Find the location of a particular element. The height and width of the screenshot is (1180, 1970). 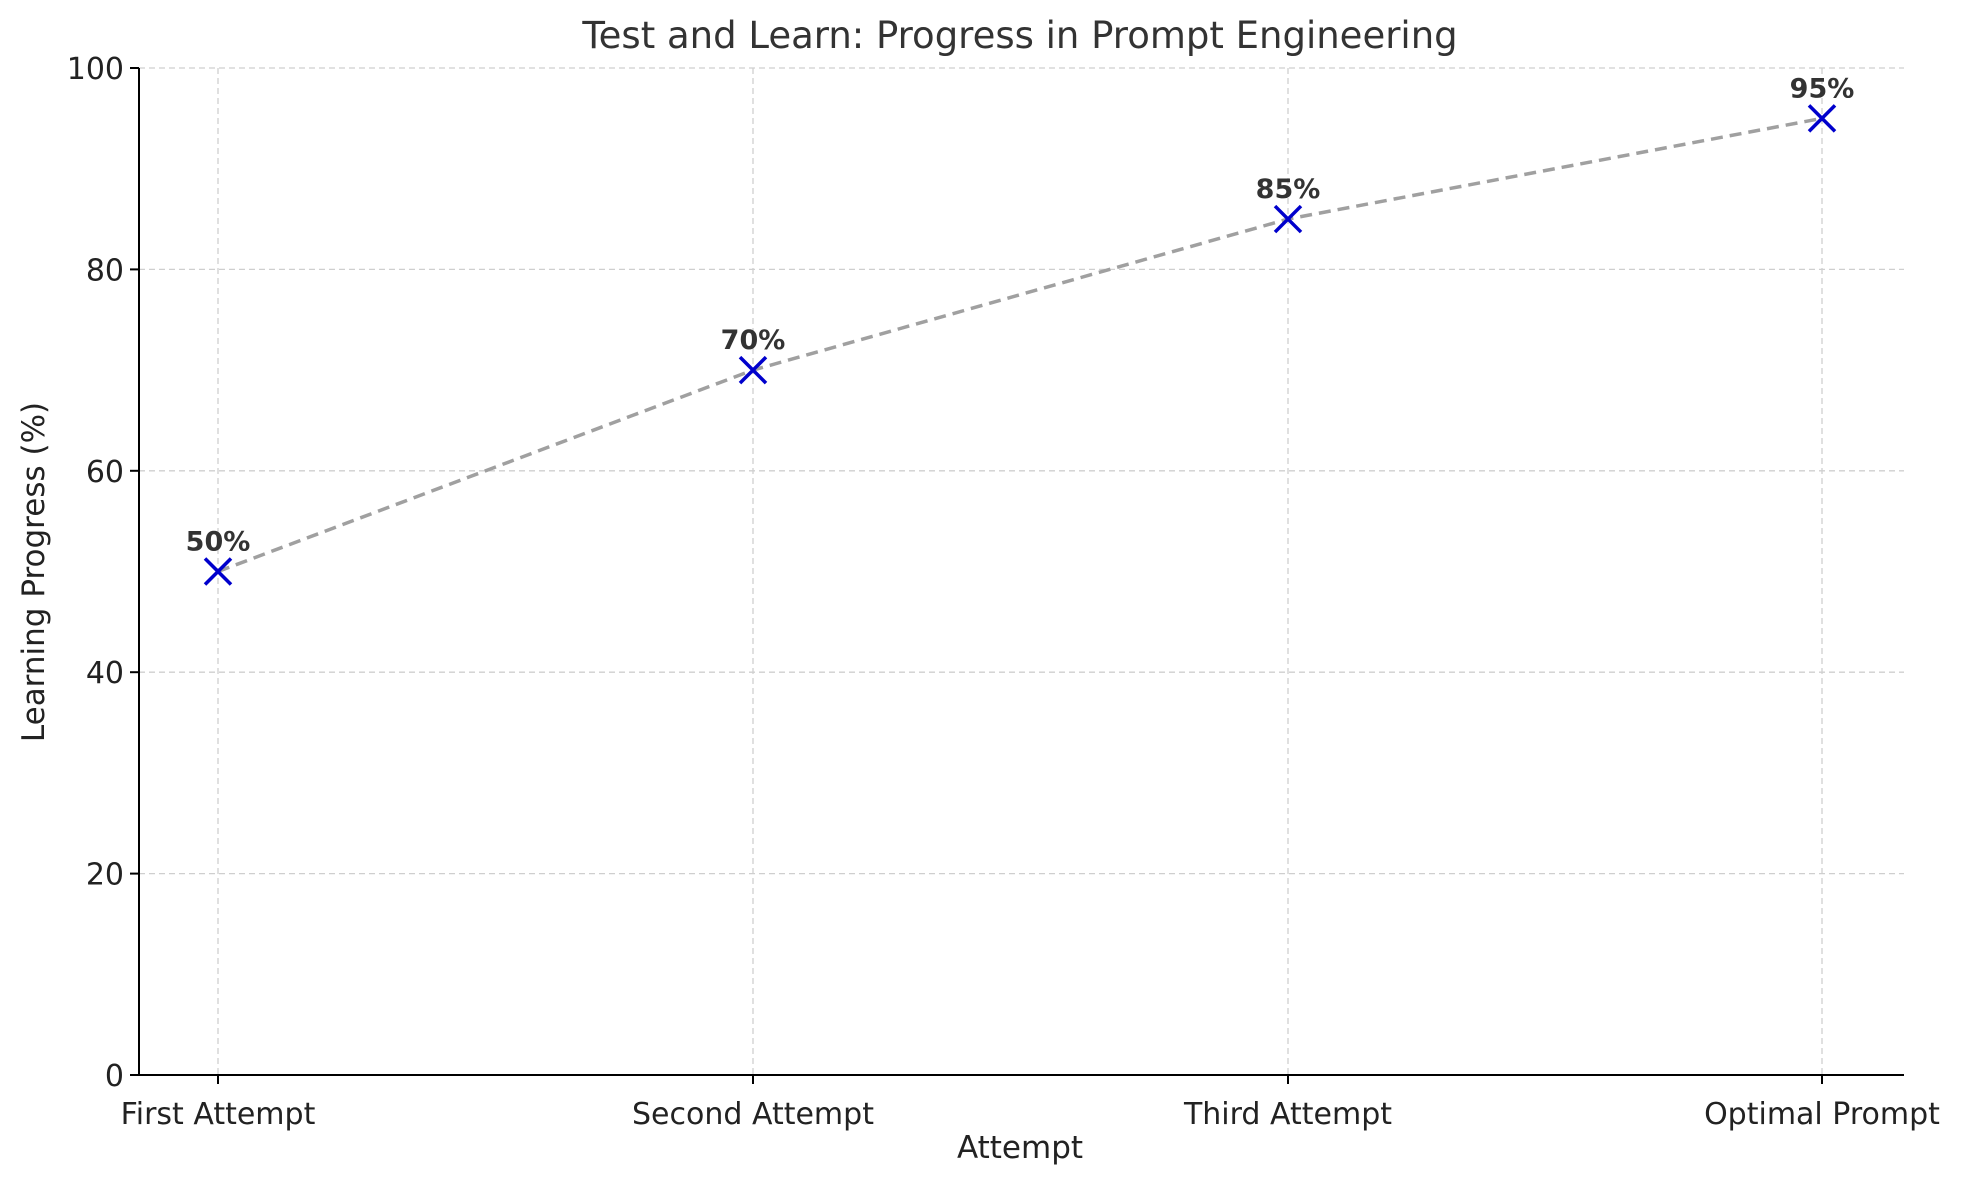

data-label: 50% is located at coordinates (218, 542).